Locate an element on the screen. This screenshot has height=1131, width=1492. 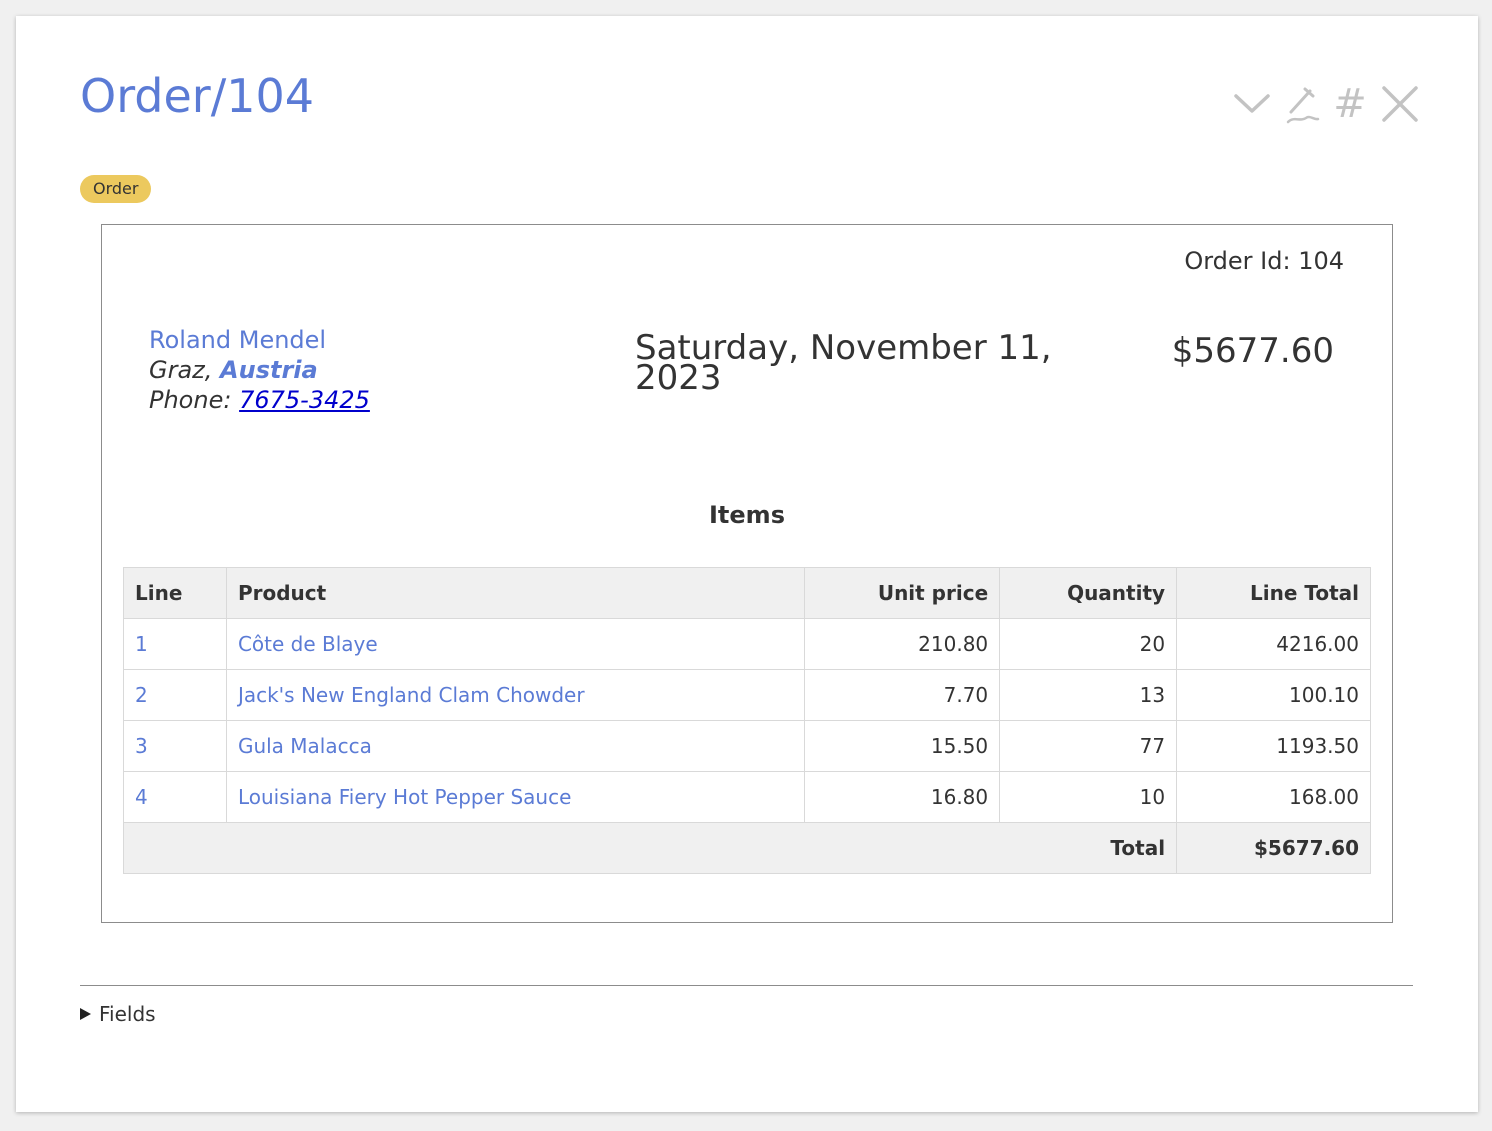
line-number-link: 3 is located at coordinates (175, 746).